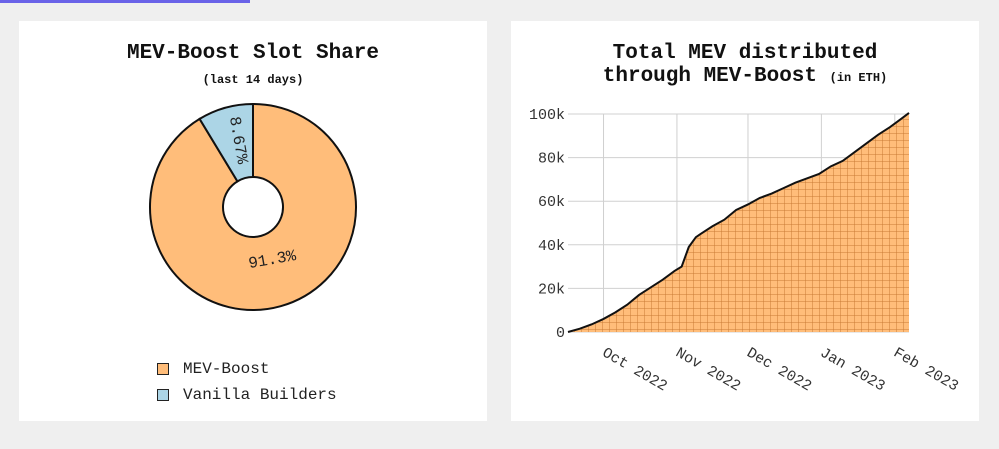 The width and height of the screenshot is (999, 449). I want to click on donut-chart: 91.3%8.67%, so click(253, 206).